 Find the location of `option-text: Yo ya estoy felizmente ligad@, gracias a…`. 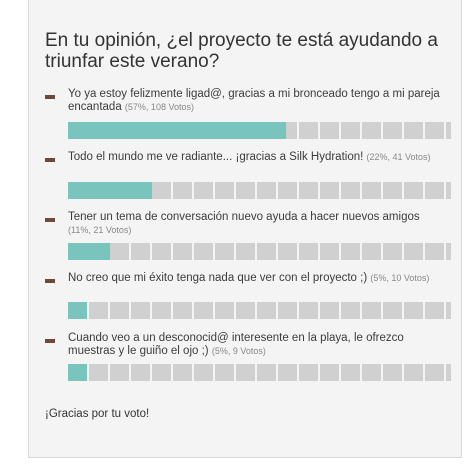

option-text: Yo ya estoy felizmente ligad@, gracias a… is located at coordinates (254, 101).